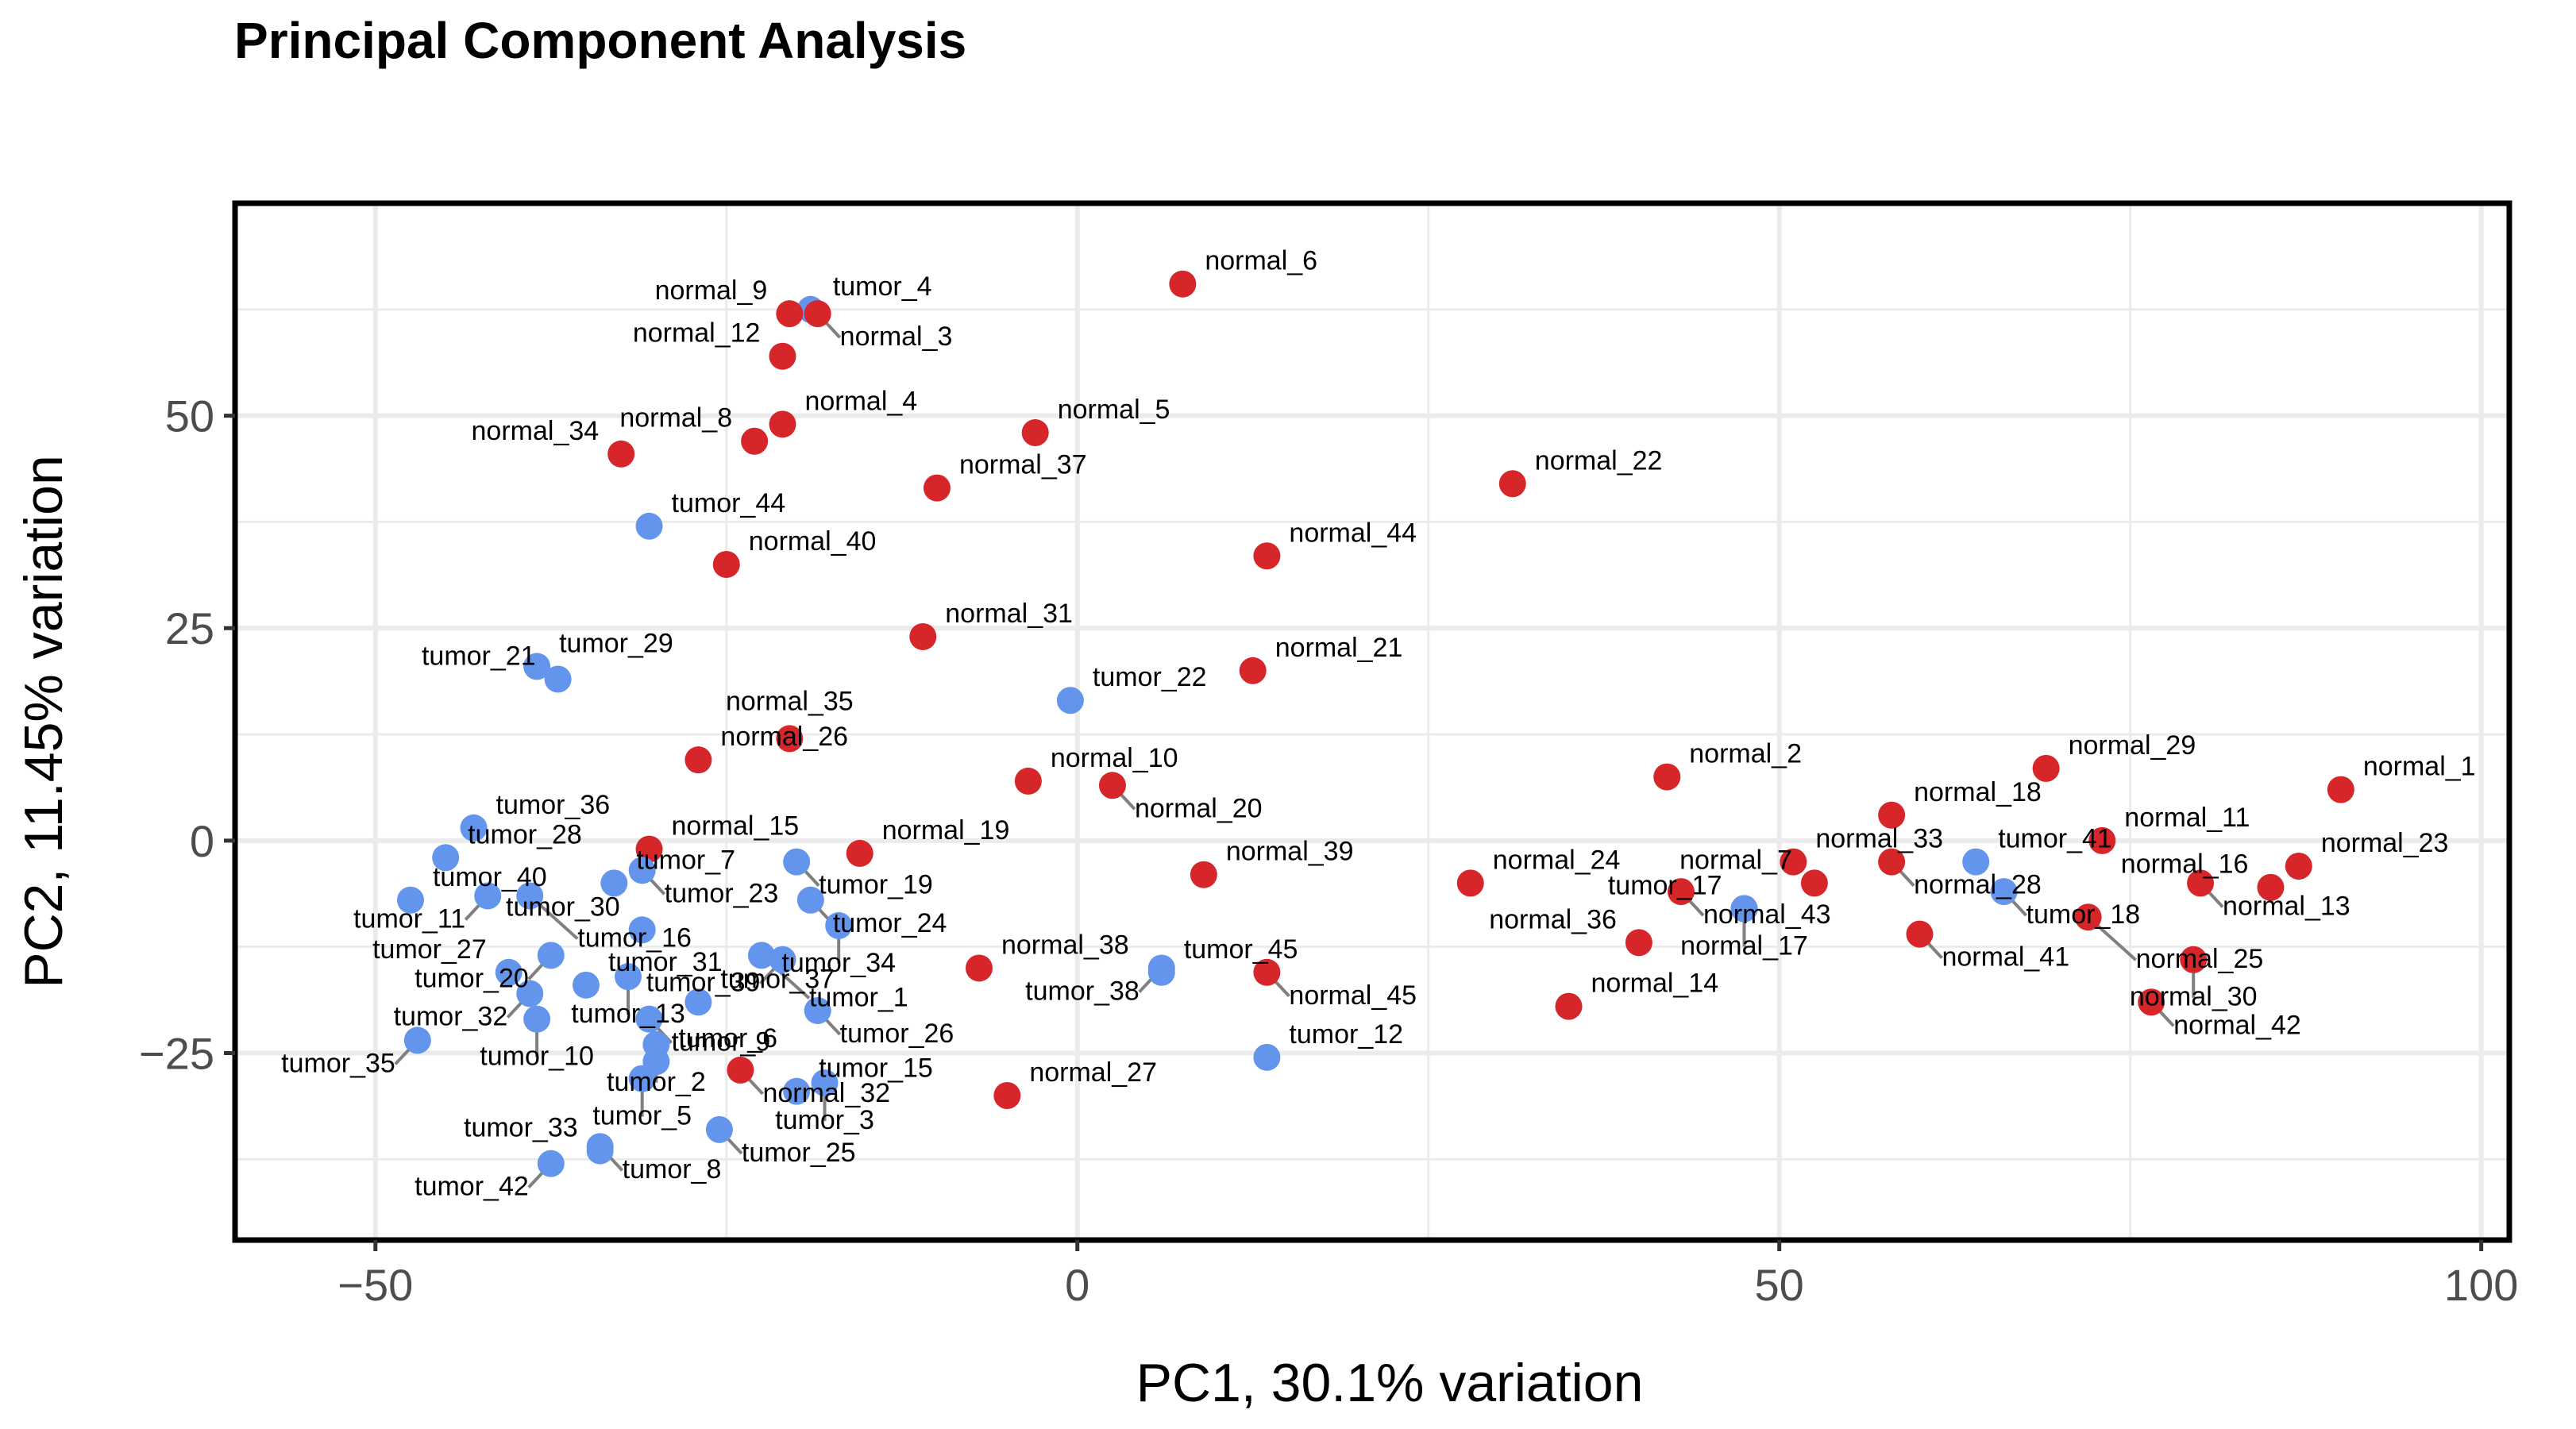 Image resolution: width=2576 pixels, height=1429 pixels. I want to click on point-label: tumor_11, so click(409, 918).